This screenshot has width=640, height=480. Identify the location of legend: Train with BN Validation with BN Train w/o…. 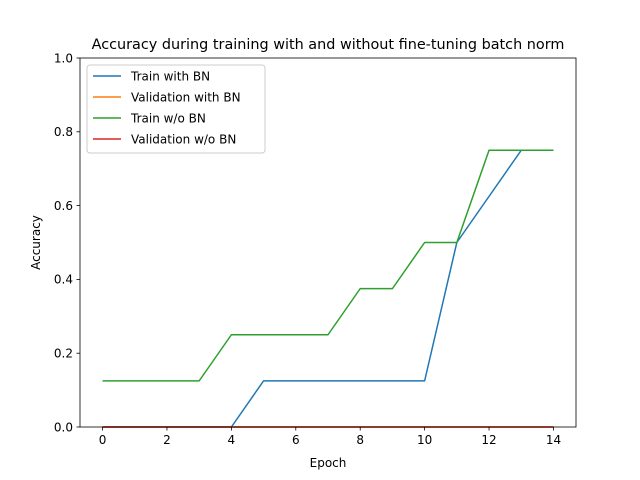
(176, 109).